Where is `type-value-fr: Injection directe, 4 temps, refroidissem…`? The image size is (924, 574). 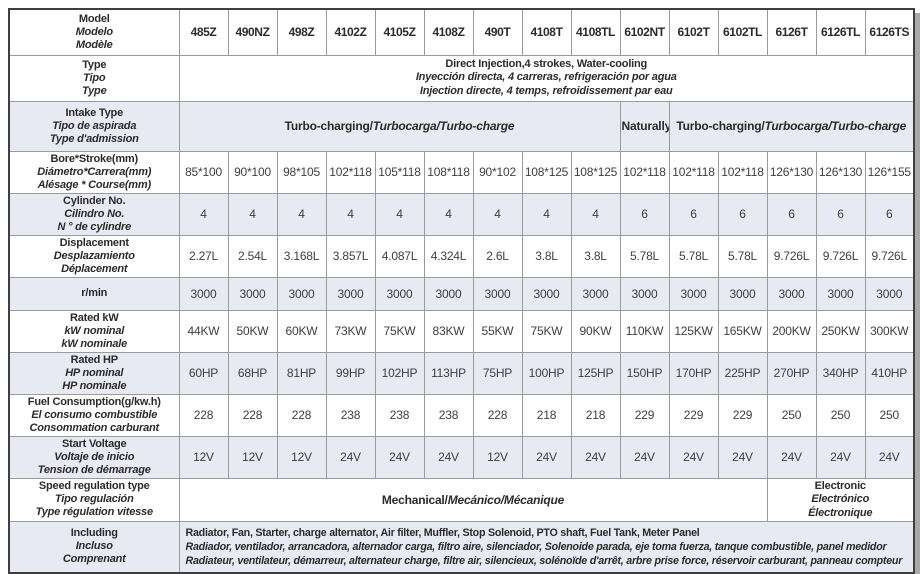 type-value-fr: Injection directe, 4 temps, refroidissem… is located at coordinates (546, 90).